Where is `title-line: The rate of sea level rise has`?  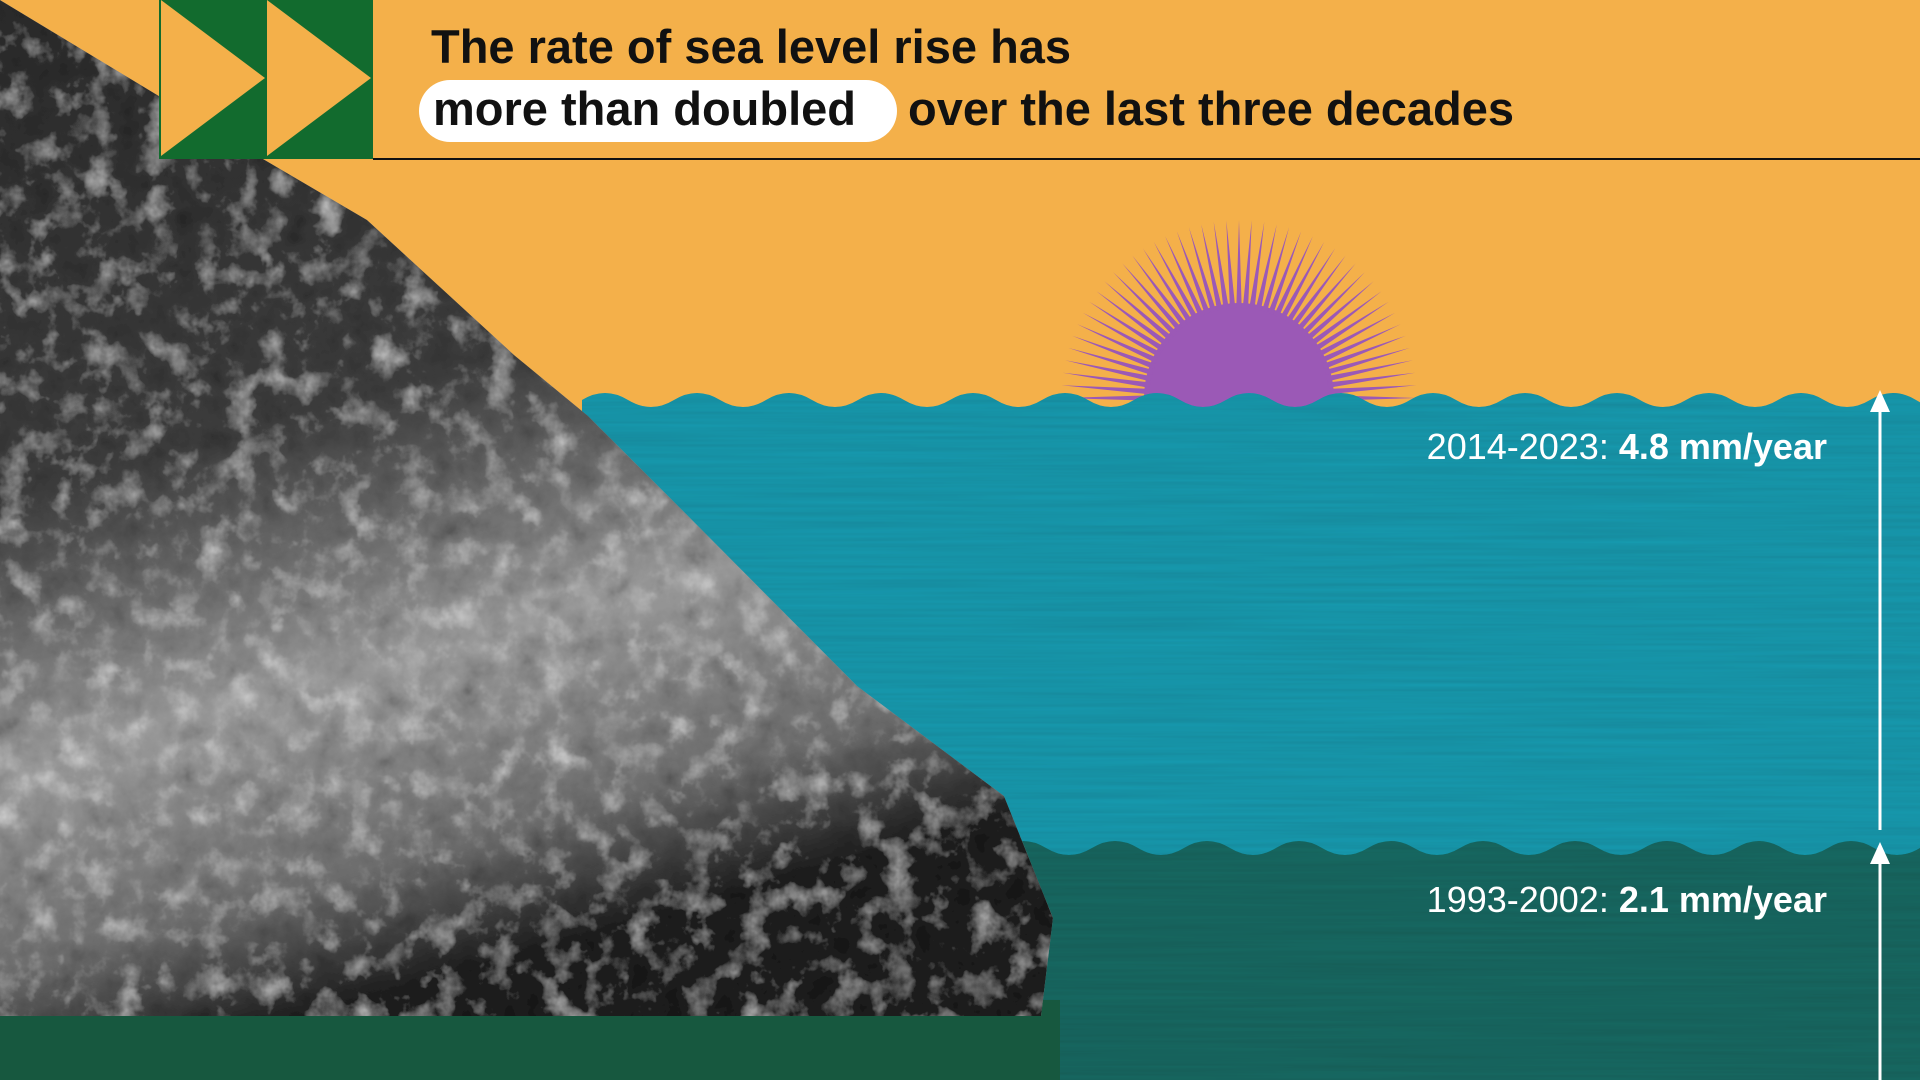 title-line: The rate of sea level rise has is located at coordinates (751, 46).